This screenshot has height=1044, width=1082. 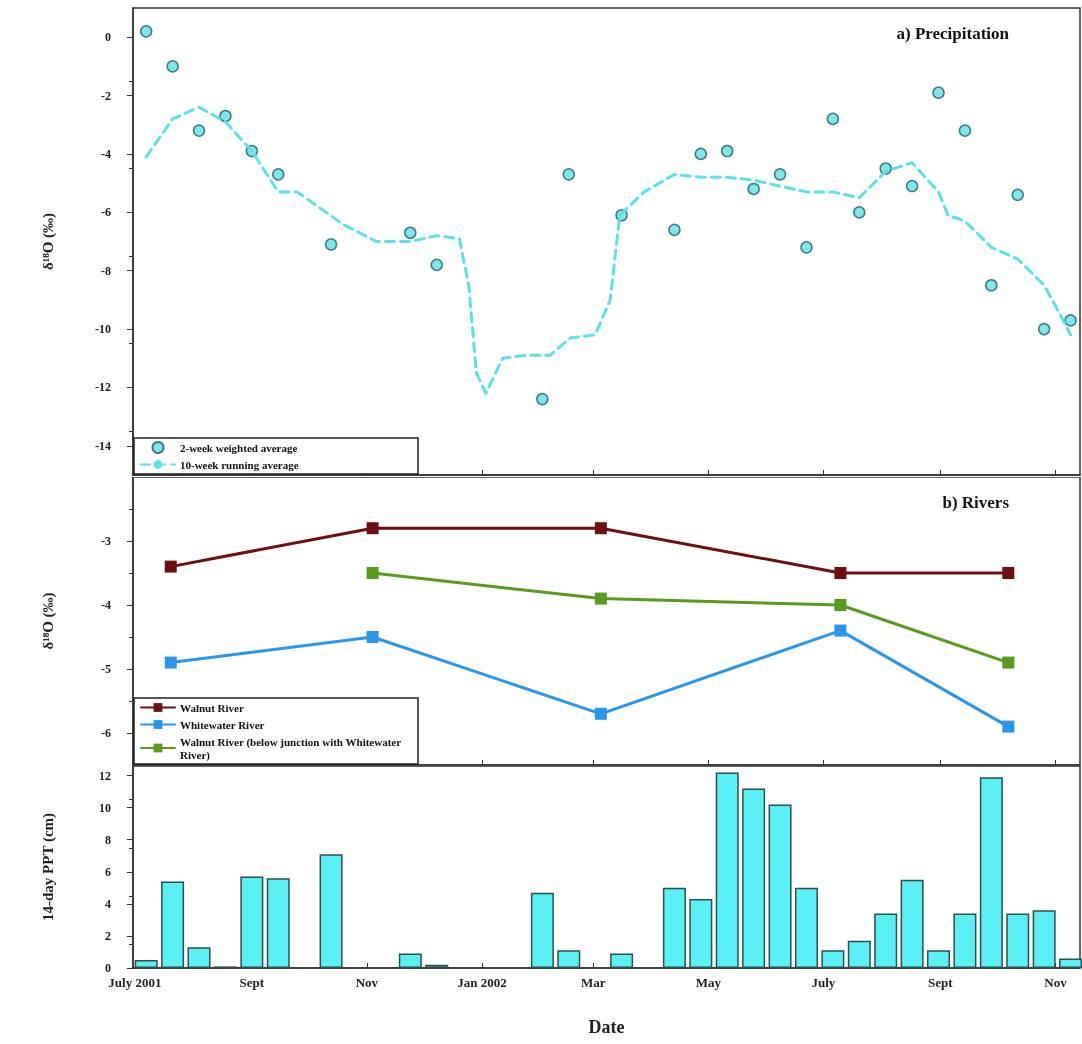 I want to click on text: a) Precipitation, so click(x=953, y=33).